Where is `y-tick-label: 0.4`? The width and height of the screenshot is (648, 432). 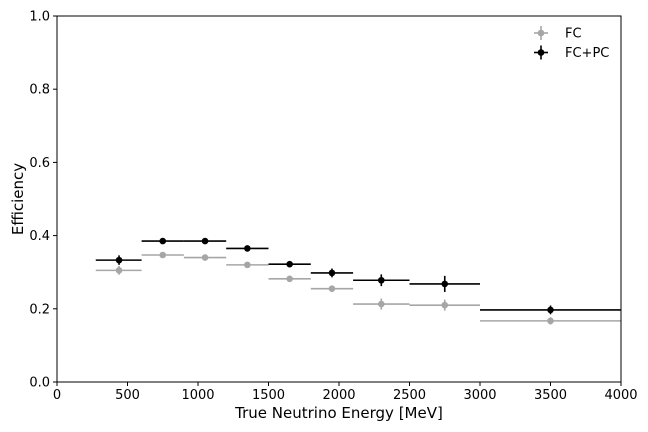 y-tick-label: 0.4 is located at coordinates (39, 236).